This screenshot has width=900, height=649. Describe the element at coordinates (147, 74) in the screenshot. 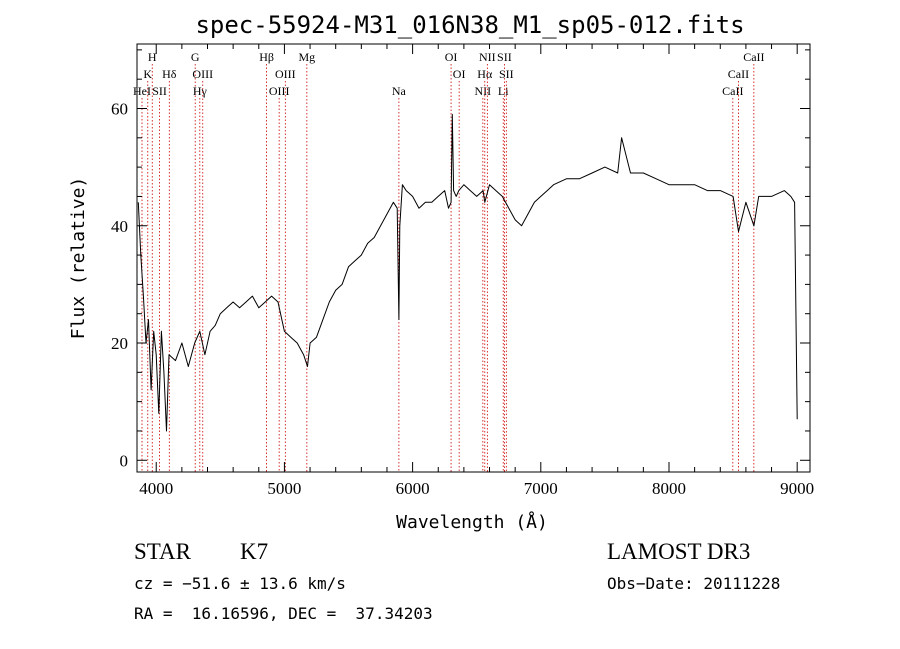

I see `line-marker-label: K` at that location.